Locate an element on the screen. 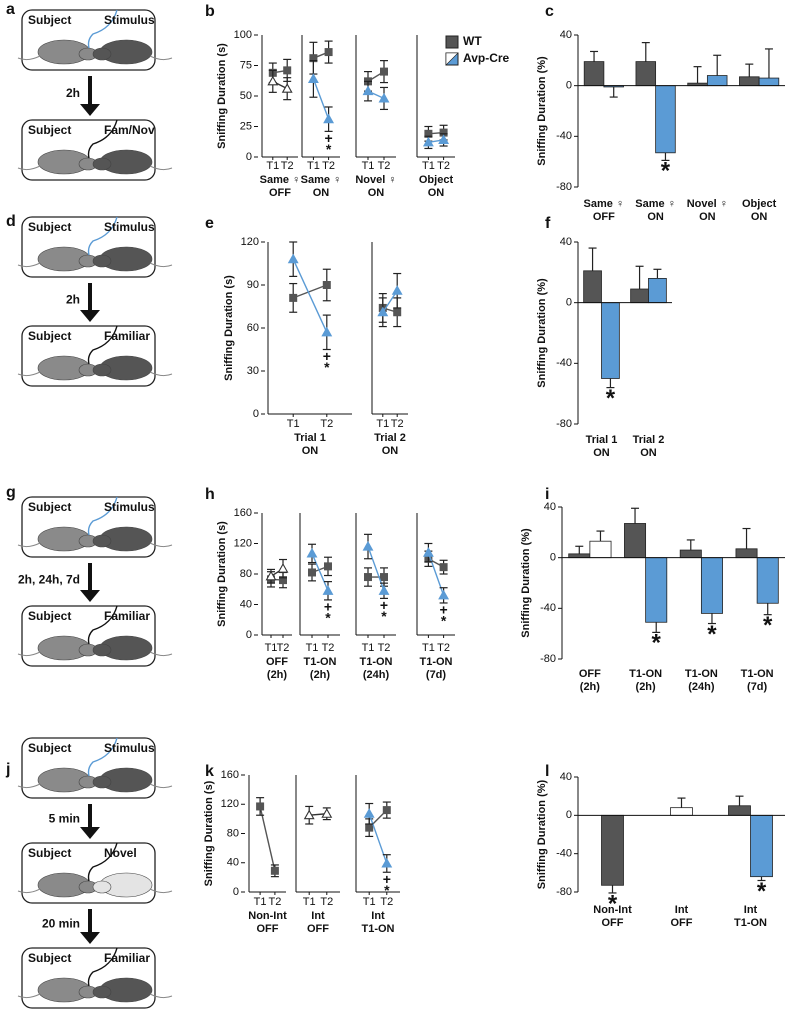 The width and height of the screenshot is (800, 1010). x-tick-label: T1-ON (2h) is located at coordinates (645, 680).